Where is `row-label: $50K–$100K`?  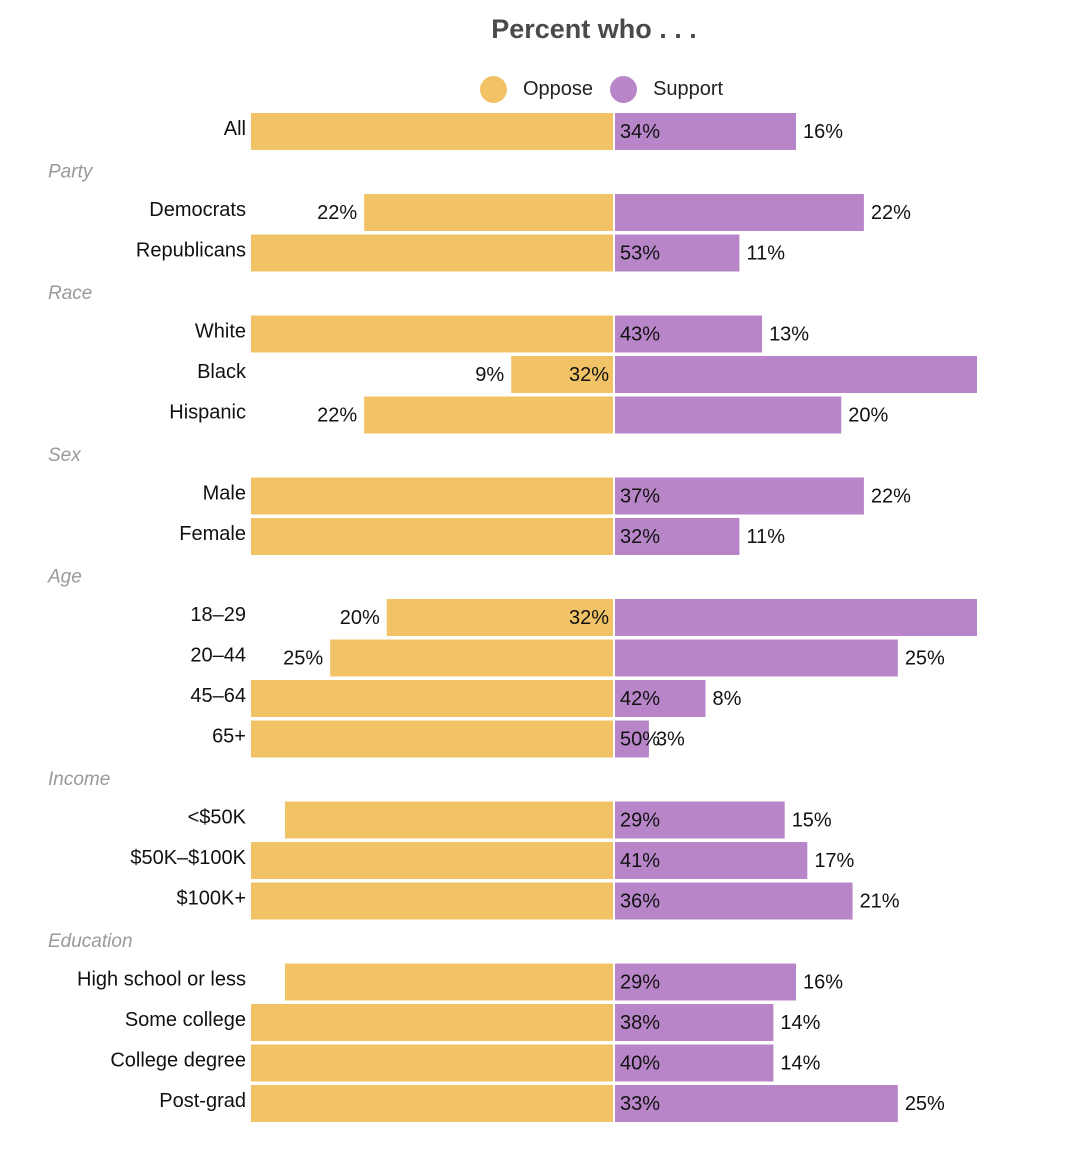 row-label: $50K–$100K is located at coordinates (188, 858).